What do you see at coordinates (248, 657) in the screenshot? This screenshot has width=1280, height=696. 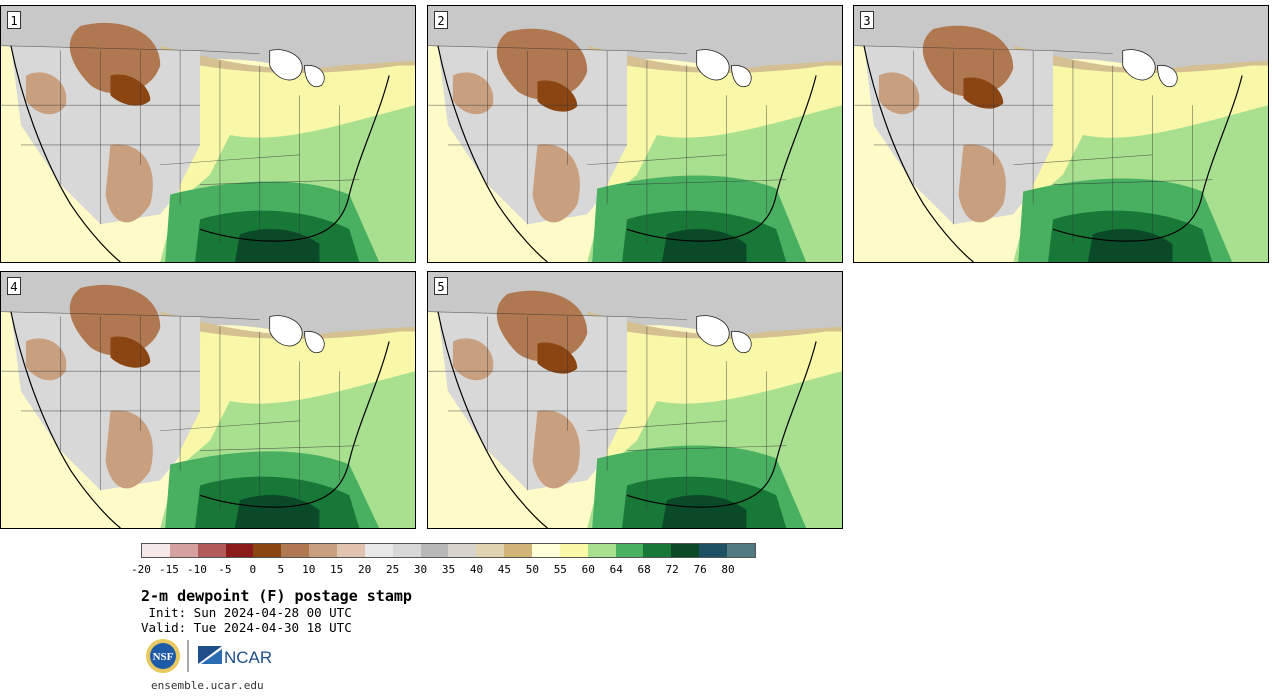 I see `ncar-logo-text: NCAR` at bounding box center [248, 657].